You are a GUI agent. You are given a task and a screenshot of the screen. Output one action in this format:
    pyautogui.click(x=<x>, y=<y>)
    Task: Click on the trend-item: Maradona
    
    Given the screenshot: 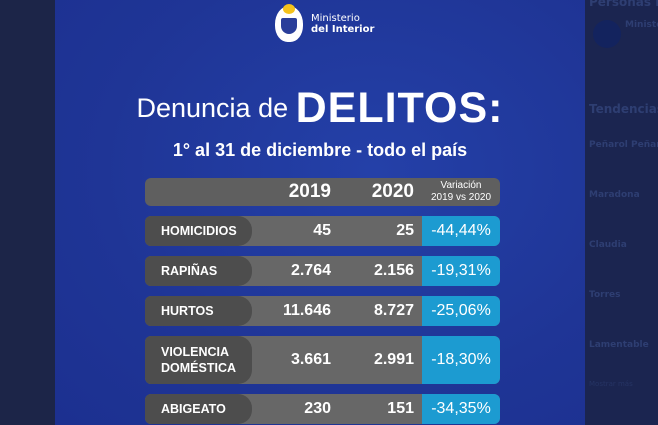 What is the action you would take?
    pyautogui.click(x=614, y=195)
    